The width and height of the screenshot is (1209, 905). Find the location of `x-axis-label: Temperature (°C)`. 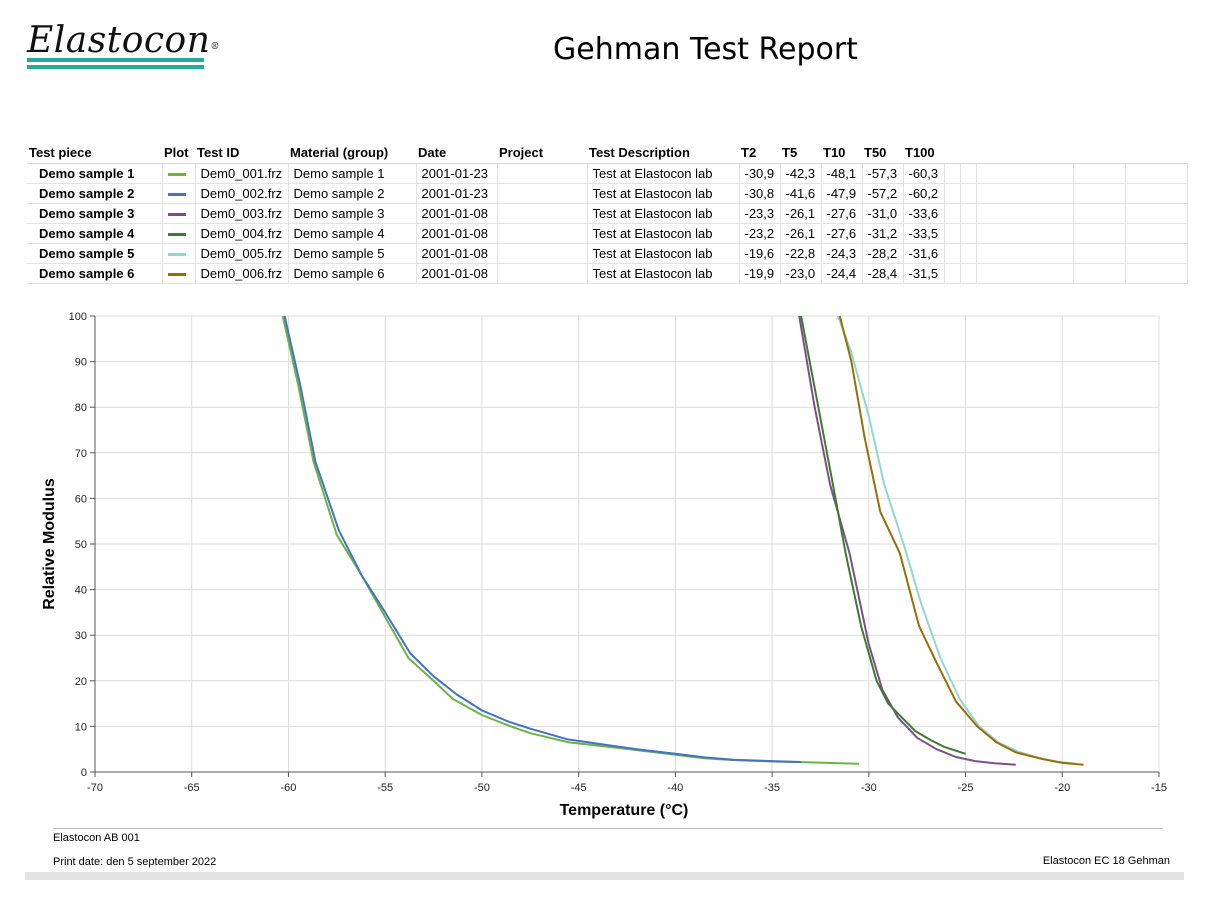

x-axis-label: Temperature (°C) is located at coordinates (624, 810).